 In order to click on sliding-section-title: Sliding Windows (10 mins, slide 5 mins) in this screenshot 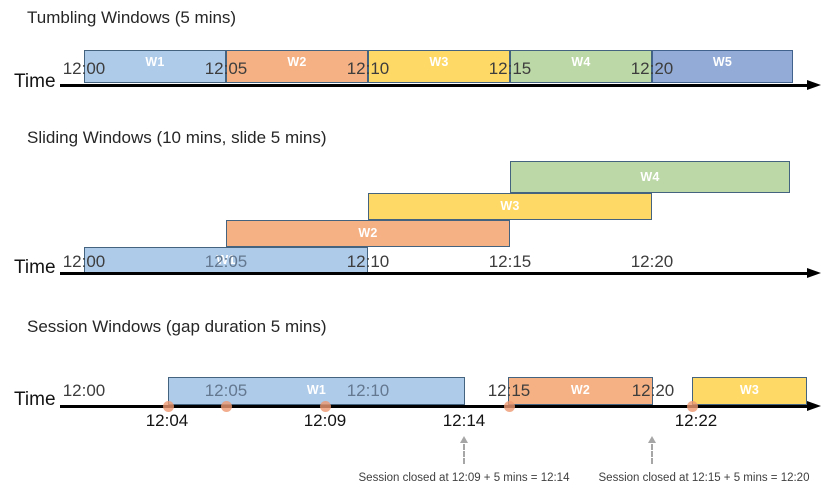, I will do `click(177, 137)`.